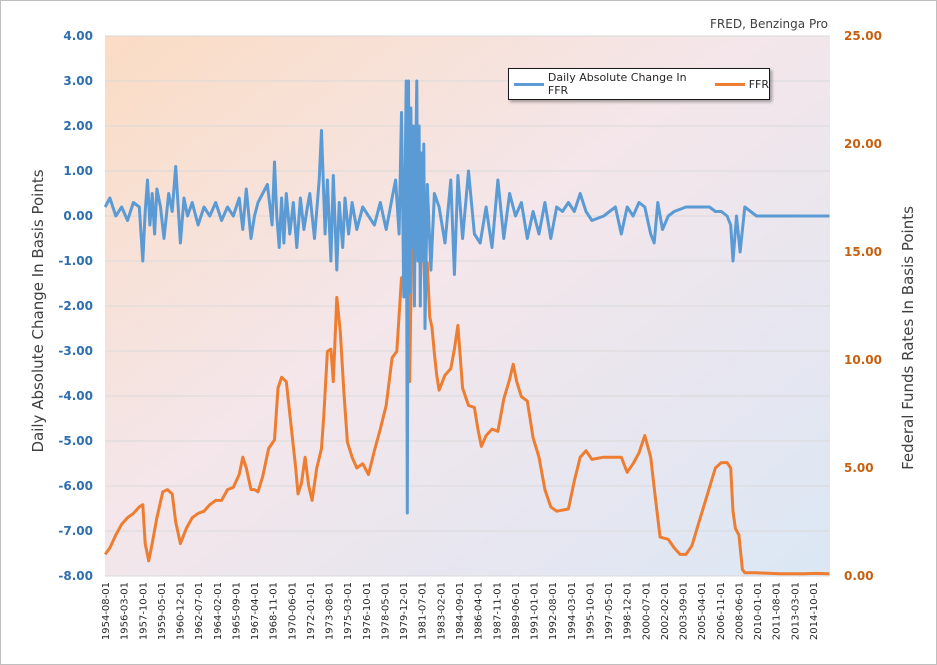 Image resolution: width=937 pixels, height=665 pixels. What do you see at coordinates (758, 84) in the screenshot?
I see `legend-label-ffr: FFR` at bounding box center [758, 84].